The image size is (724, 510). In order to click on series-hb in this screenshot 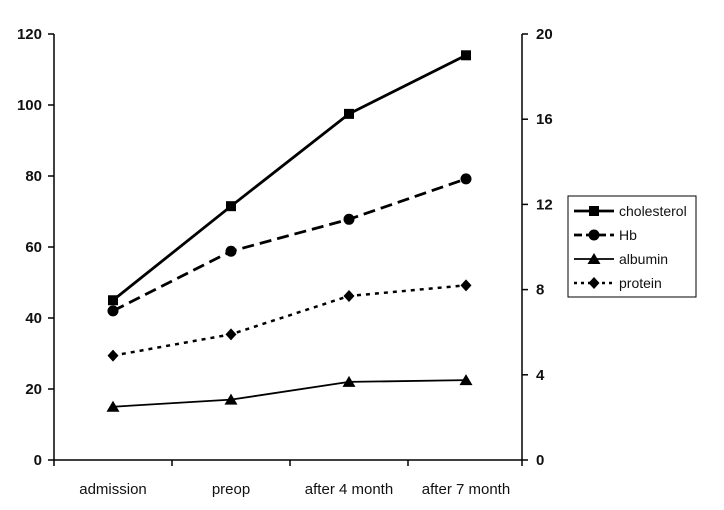, I will do `click(289, 245)`.